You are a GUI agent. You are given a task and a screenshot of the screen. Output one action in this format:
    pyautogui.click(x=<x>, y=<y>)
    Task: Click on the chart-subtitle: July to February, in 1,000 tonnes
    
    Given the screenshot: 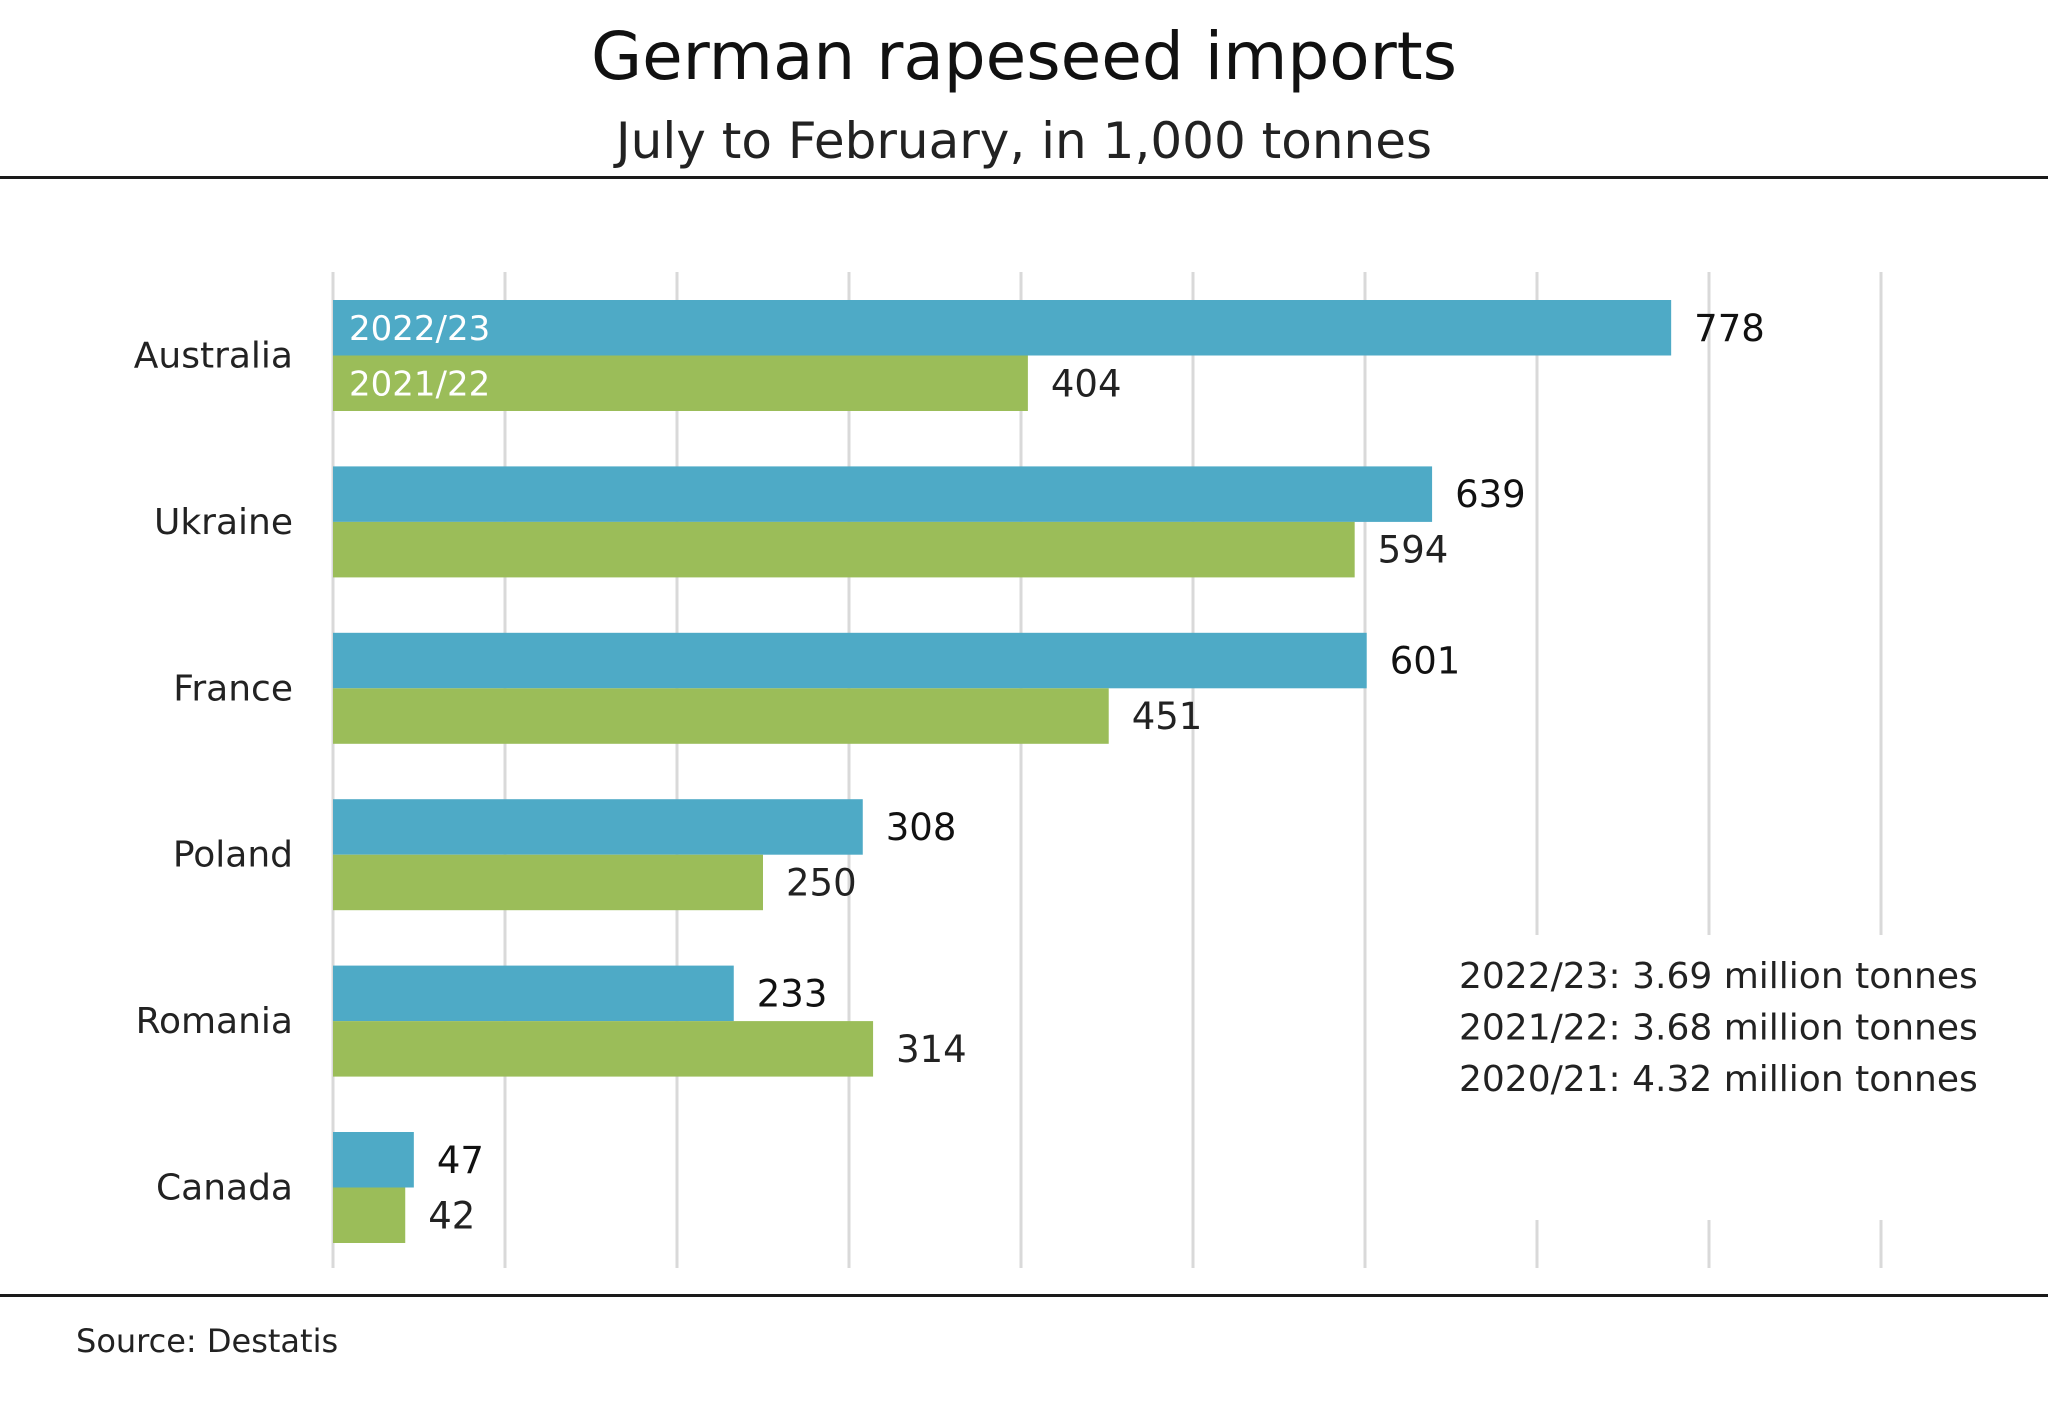 What is the action you would take?
    pyautogui.click(x=1024, y=141)
    